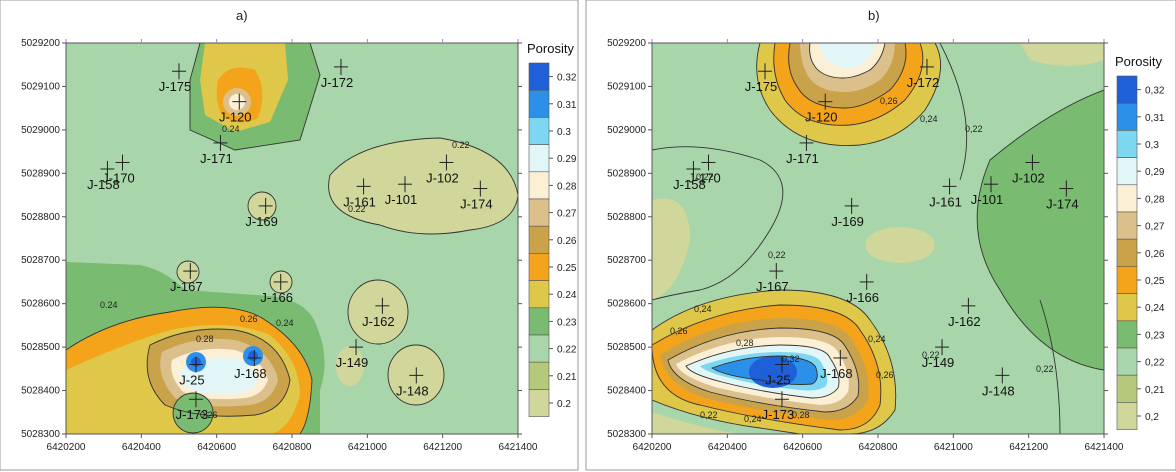 The image size is (1176, 472). Describe the element at coordinates (626, 130) in the screenshot. I see `y-tick-label: 5029000` at that location.